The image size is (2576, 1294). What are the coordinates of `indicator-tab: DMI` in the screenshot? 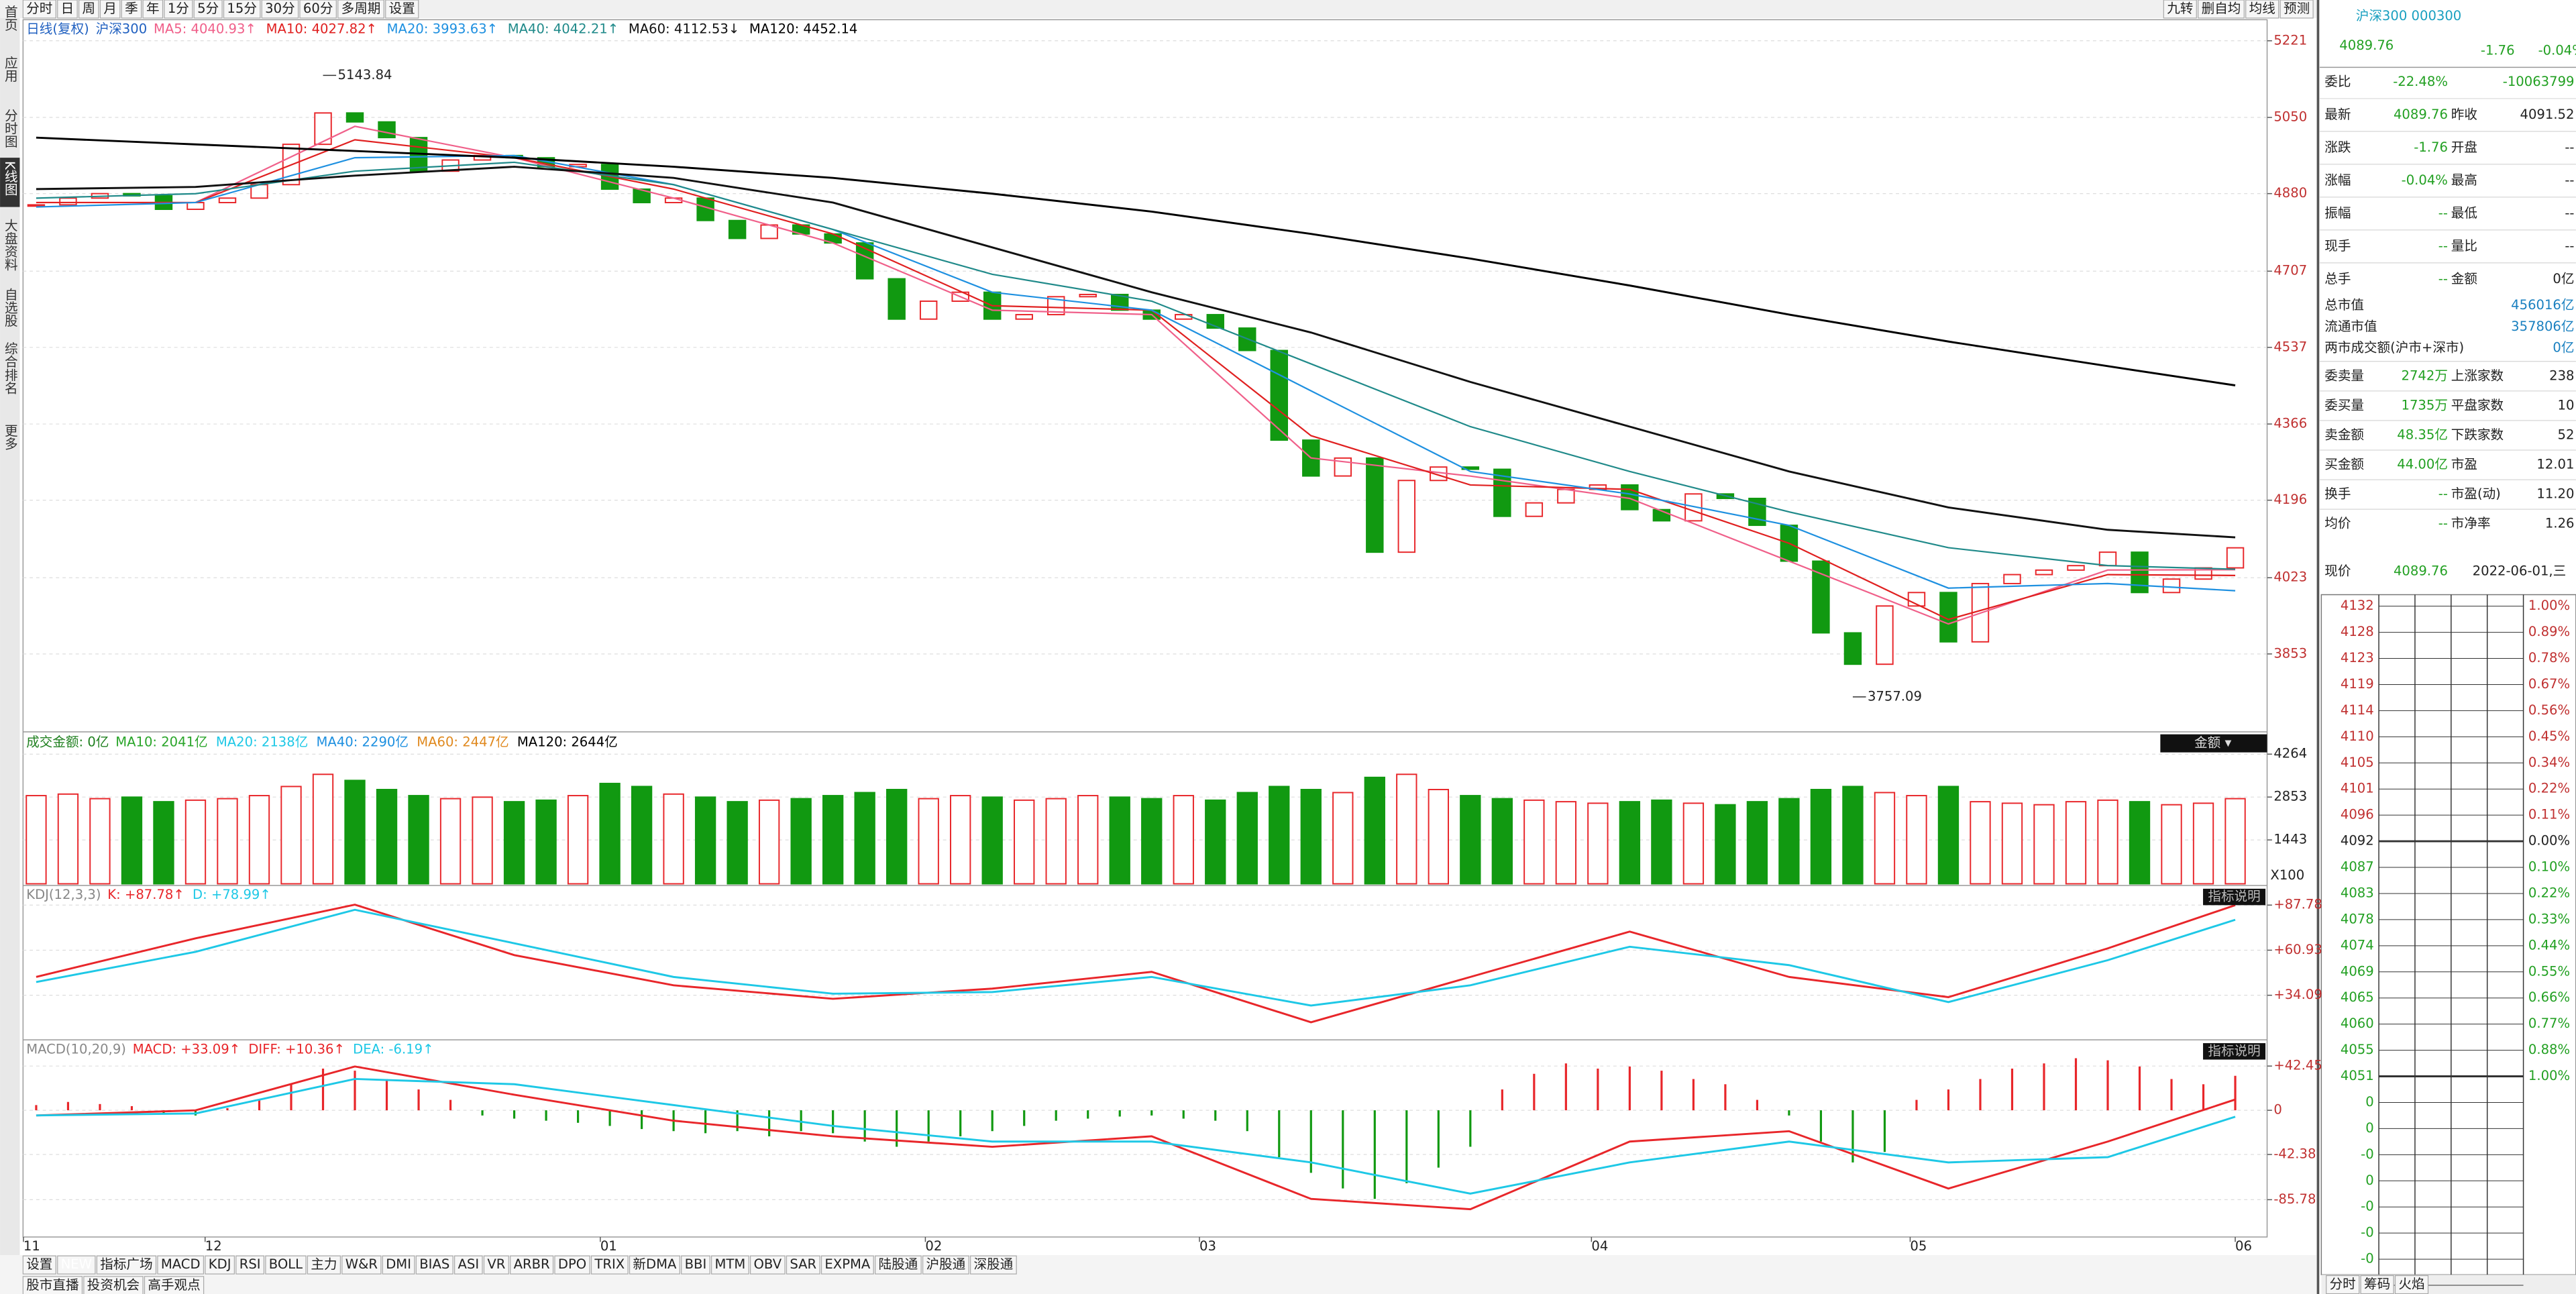 It's located at (398, 1264).